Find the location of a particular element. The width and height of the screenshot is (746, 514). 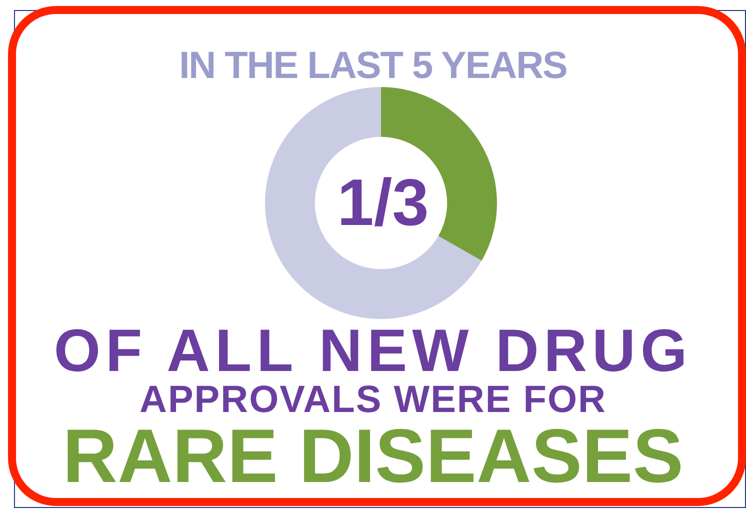

chart-title: IN THE LAST 5 YEARS is located at coordinates (373, 66).